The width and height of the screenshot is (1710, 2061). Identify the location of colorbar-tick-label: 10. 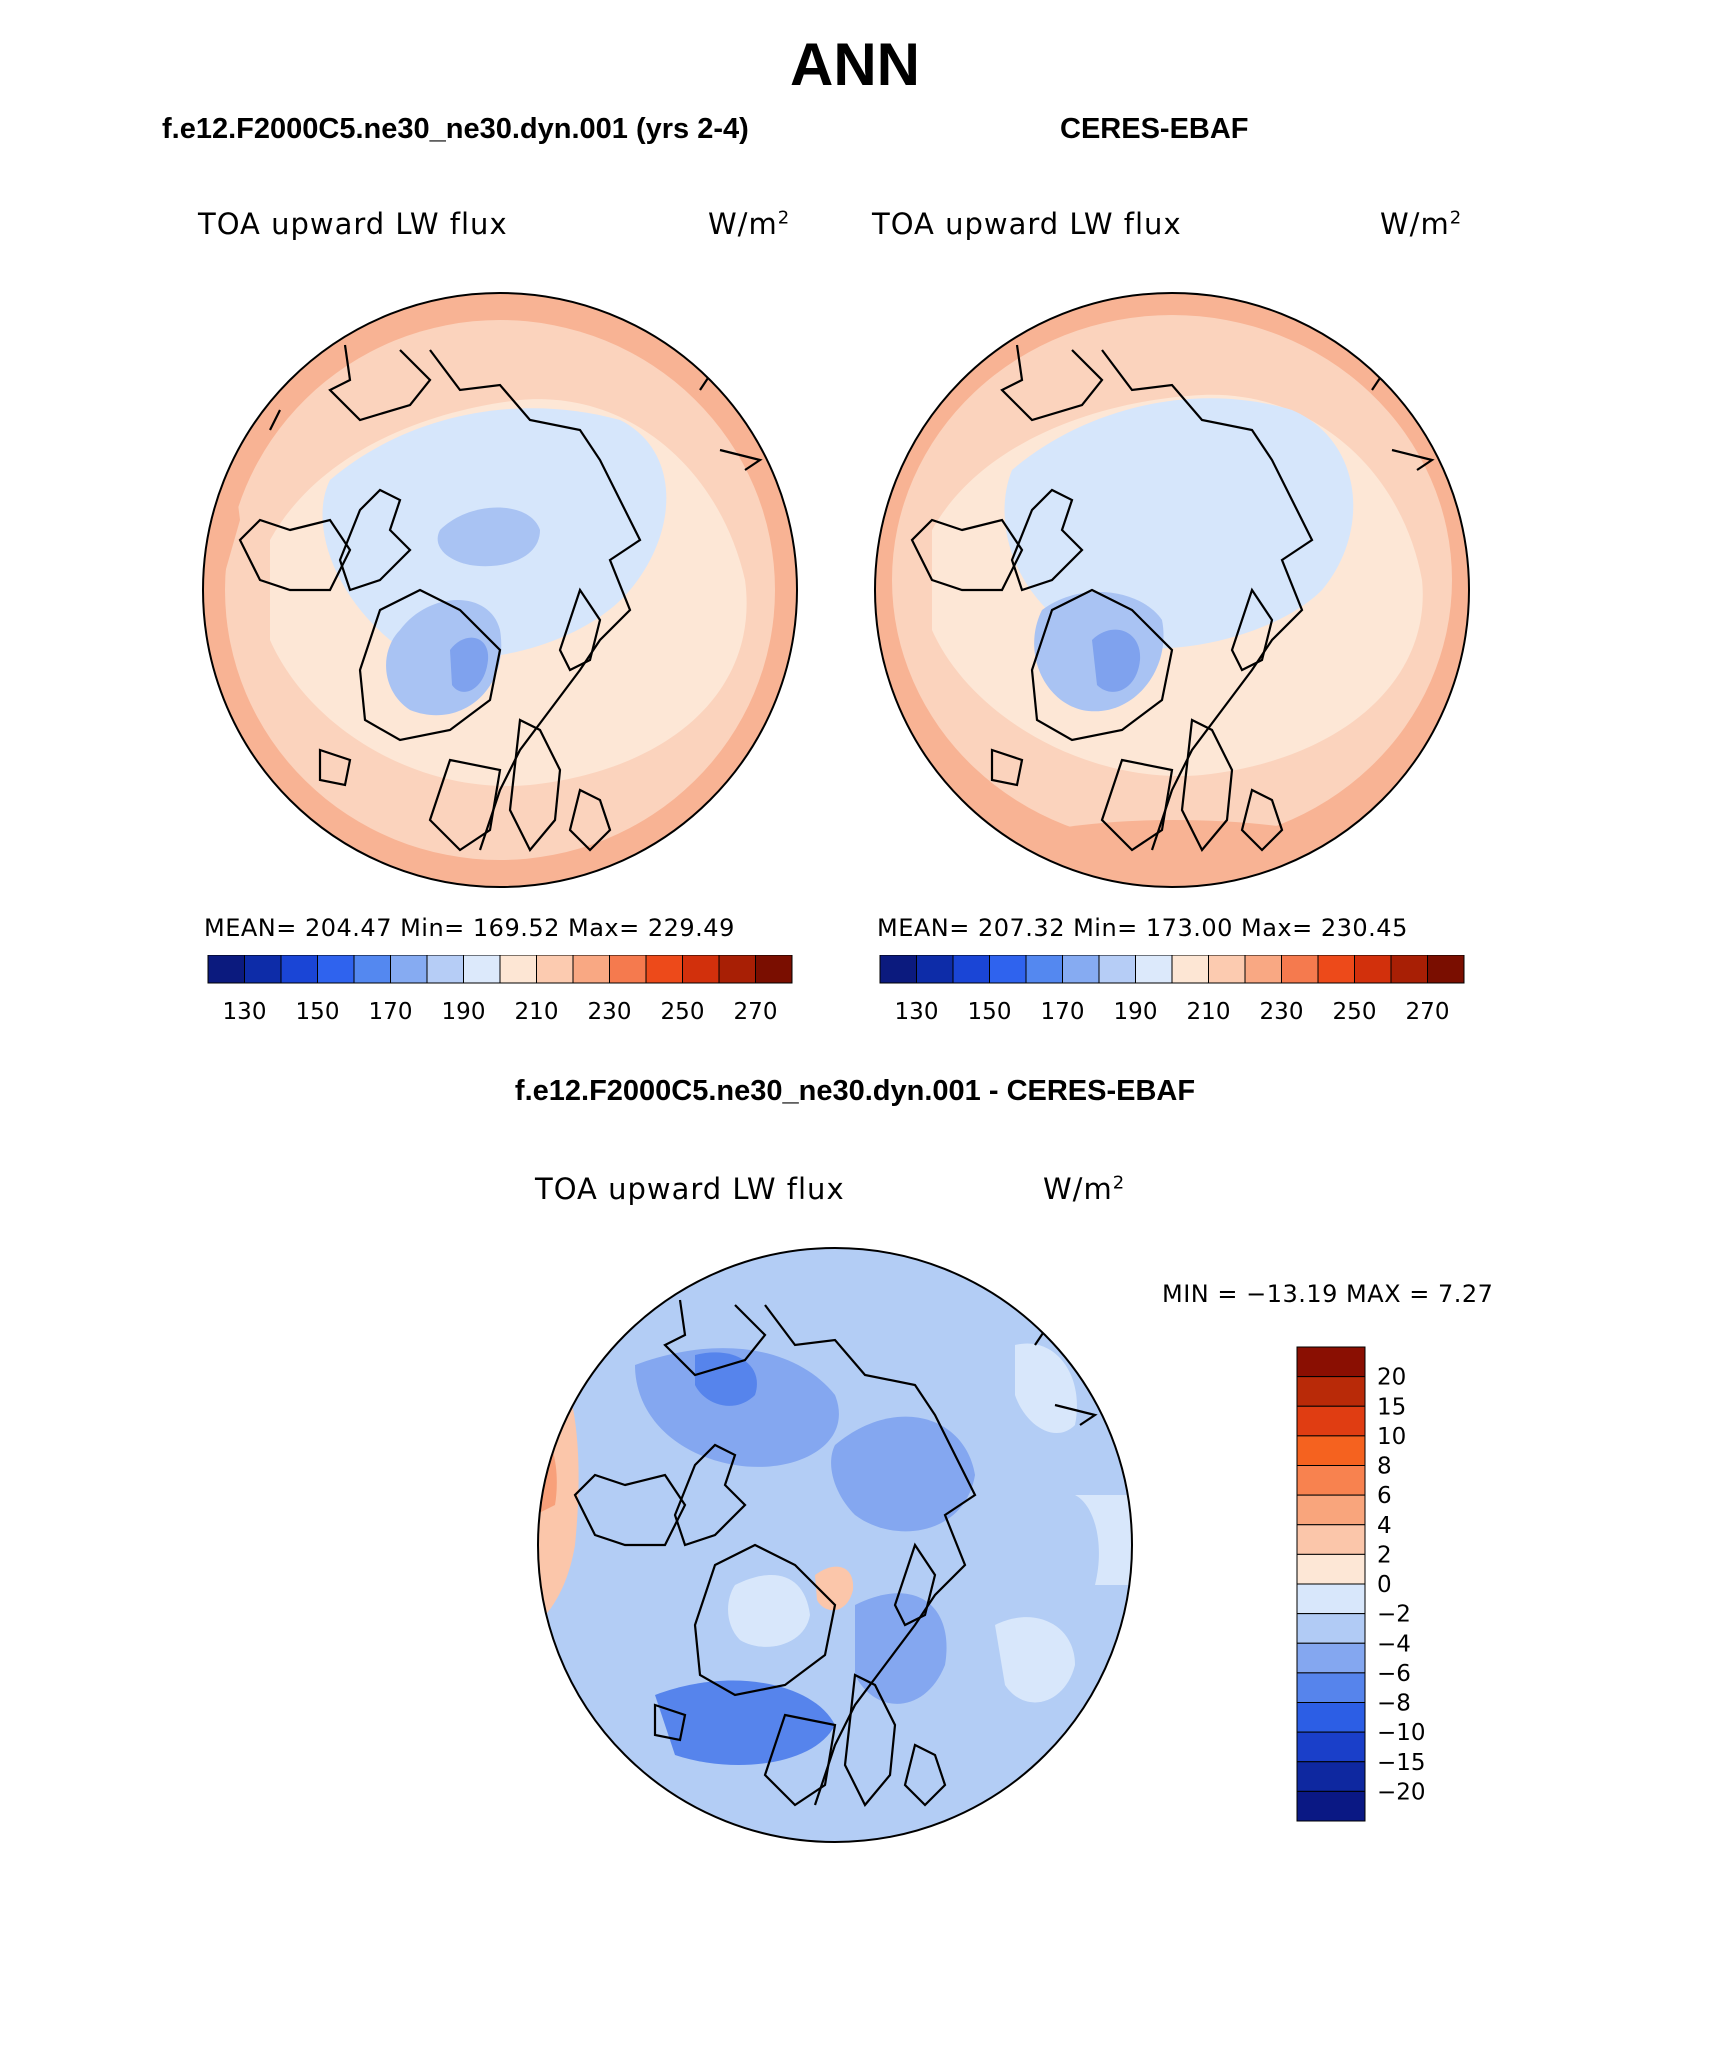
(1391, 1437).